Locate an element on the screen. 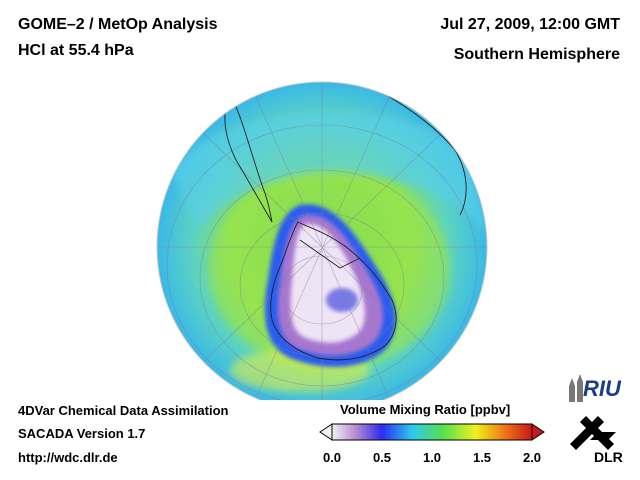 This screenshot has height=480, width=640. colorbar-arrow-low is located at coordinates (326, 432).